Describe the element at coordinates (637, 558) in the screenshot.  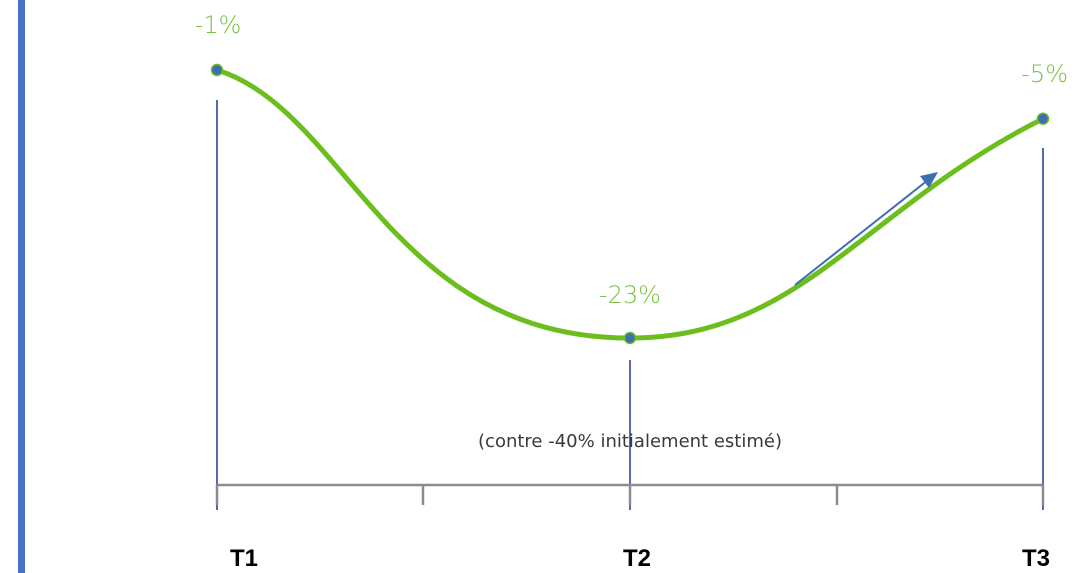
I see `tick-label-t2: T2` at that location.